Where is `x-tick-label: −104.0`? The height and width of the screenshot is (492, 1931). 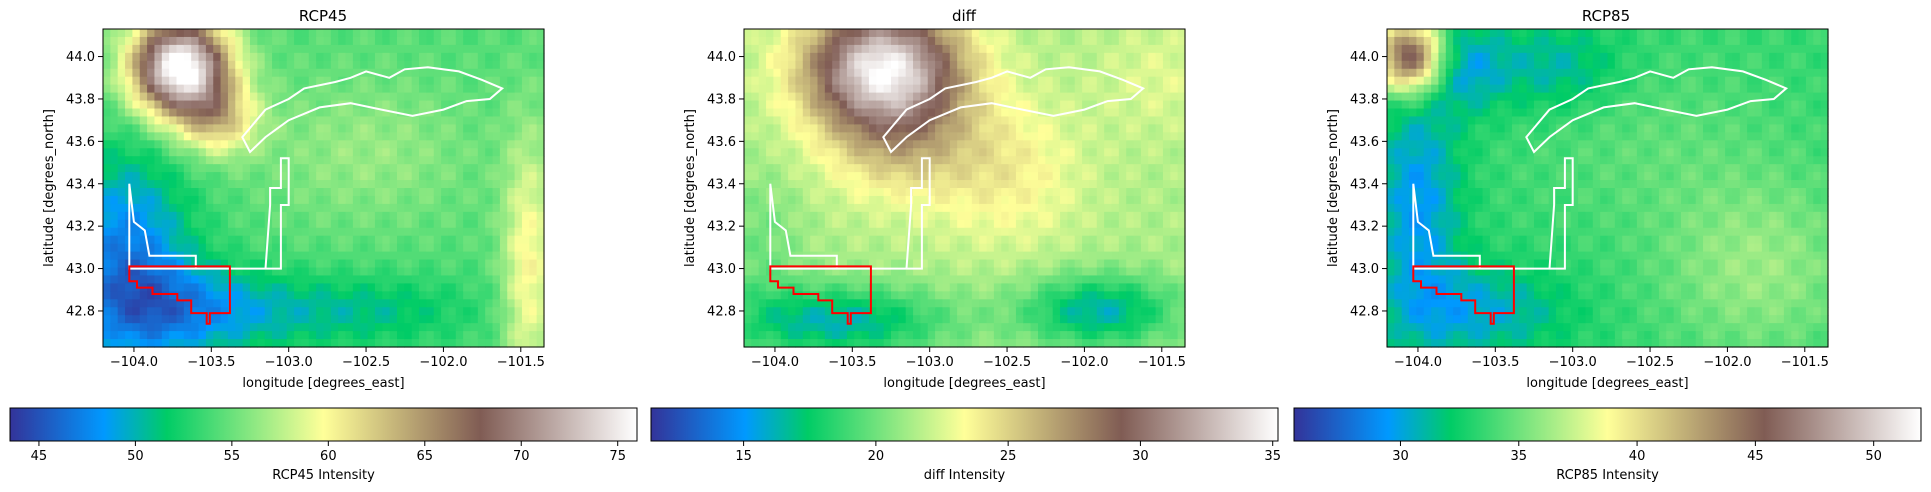
x-tick-label: −104.0 is located at coordinates (134, 362).